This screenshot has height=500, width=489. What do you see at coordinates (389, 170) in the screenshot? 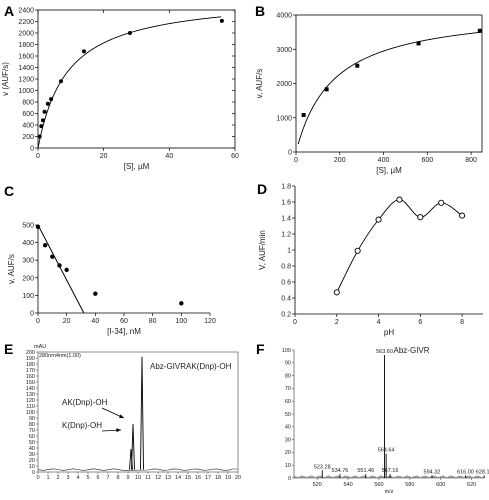
I see `panel-b-x-label: [S], µM` at bounding box center [389, 170].